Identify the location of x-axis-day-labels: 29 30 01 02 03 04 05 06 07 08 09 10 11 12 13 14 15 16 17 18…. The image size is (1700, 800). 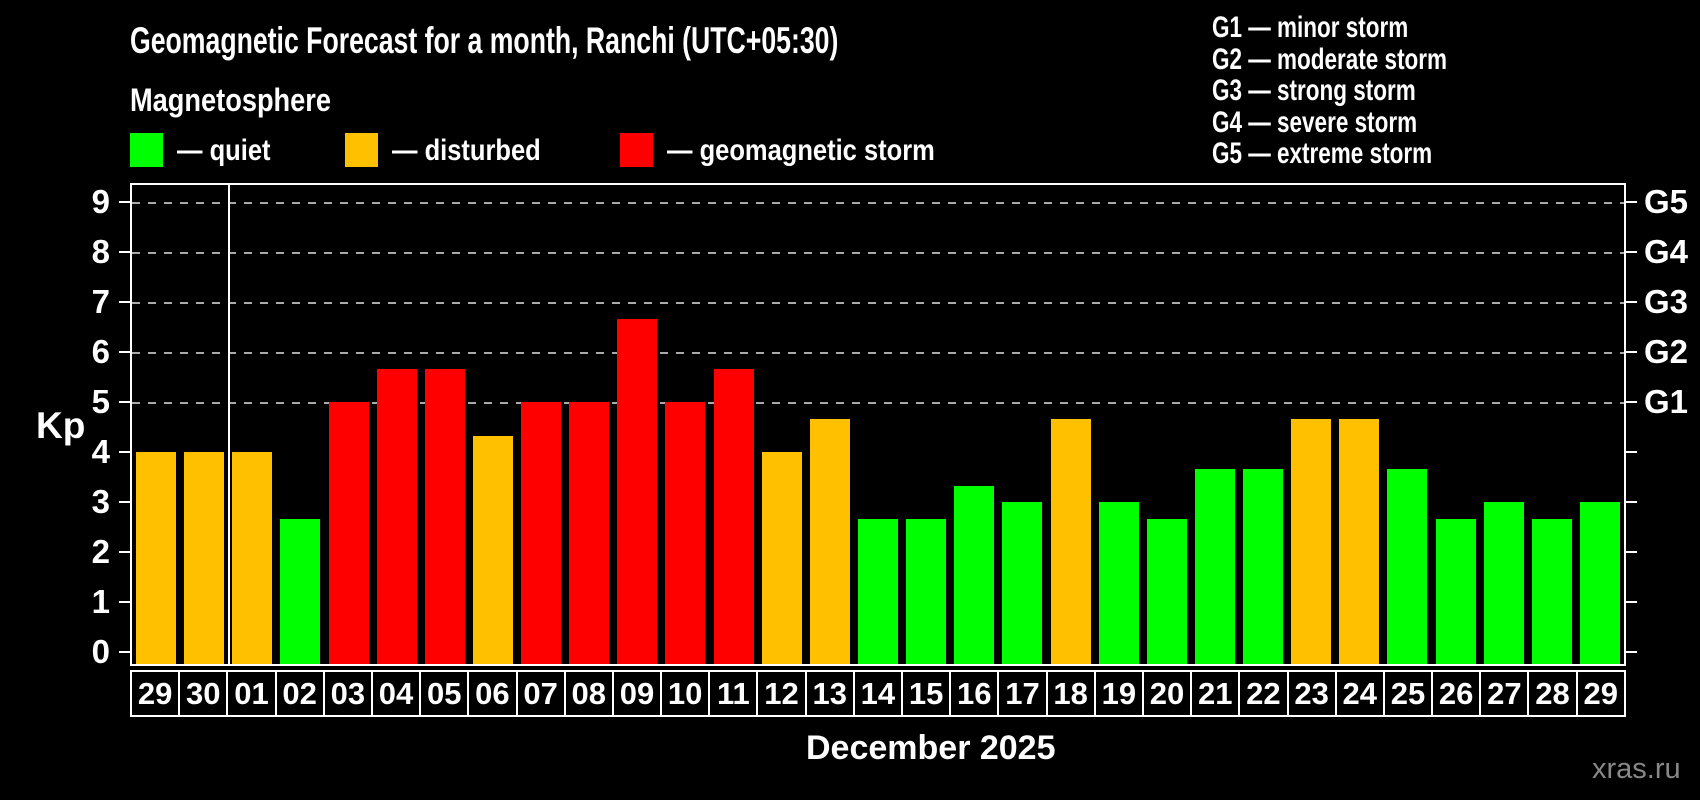
(878, 693).